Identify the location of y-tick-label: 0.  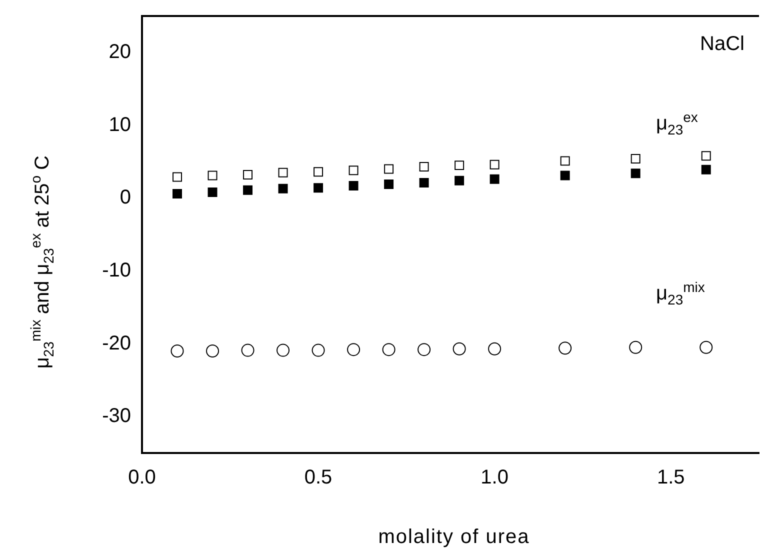
(125, 197).